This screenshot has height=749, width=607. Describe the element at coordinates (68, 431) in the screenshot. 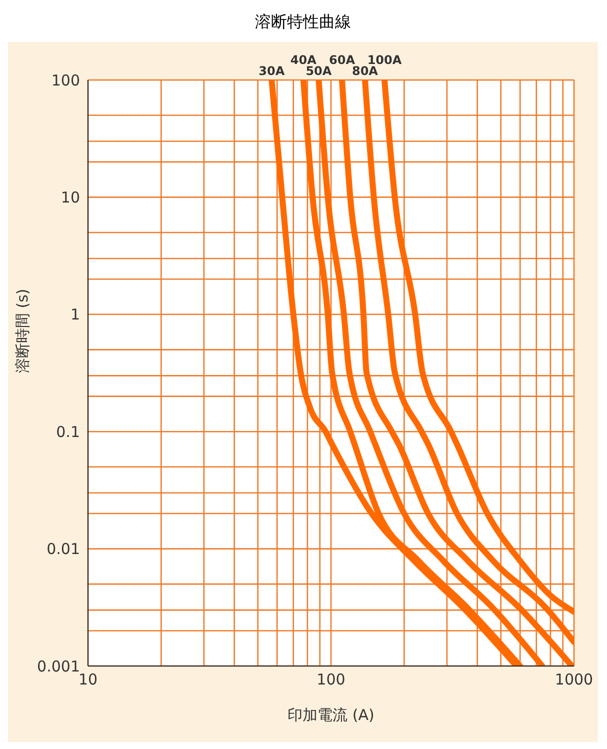

I see `y-tick-label: 0.1` at that location.